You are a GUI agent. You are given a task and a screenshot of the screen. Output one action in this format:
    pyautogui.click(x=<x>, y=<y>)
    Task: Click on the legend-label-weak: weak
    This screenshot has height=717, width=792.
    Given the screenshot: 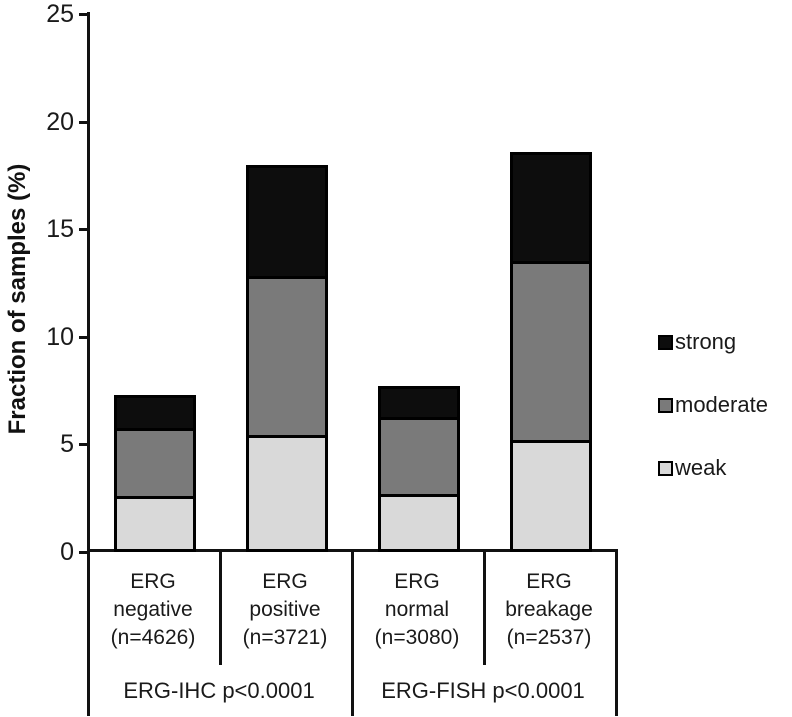 What is the action you would take?
    pyautogui.click(x=701, y=467)
    